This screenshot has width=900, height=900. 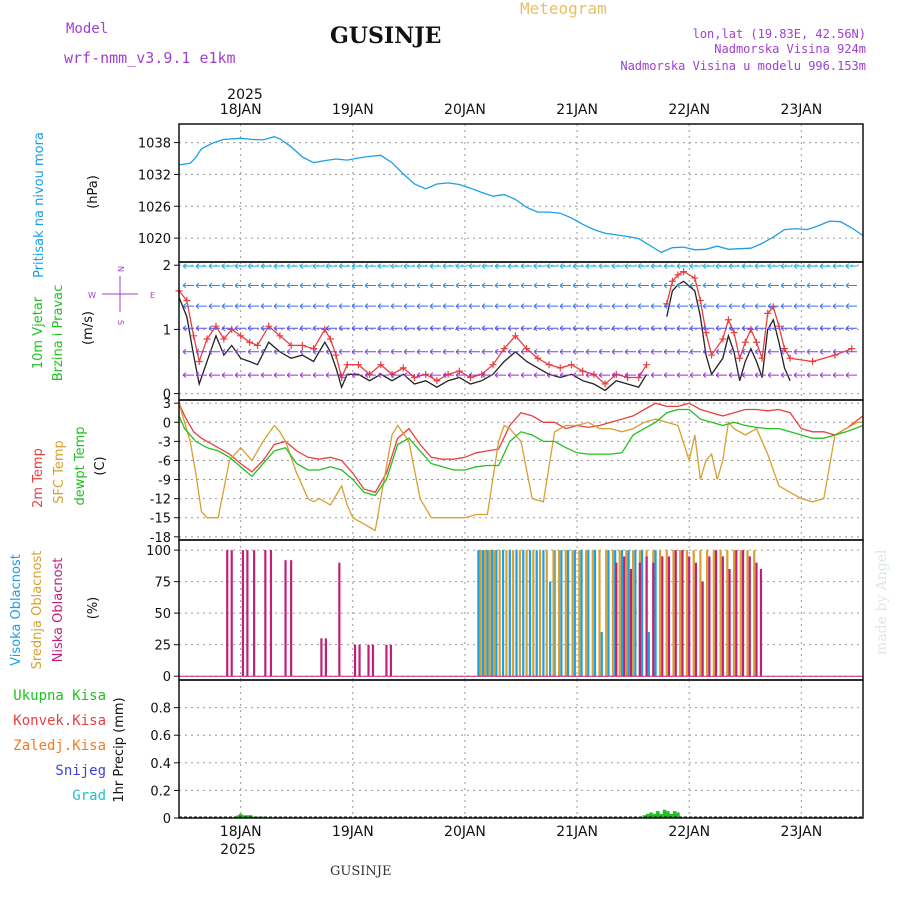 I want to click on legend-snow: Snijeg, so click(x=80, y=771).